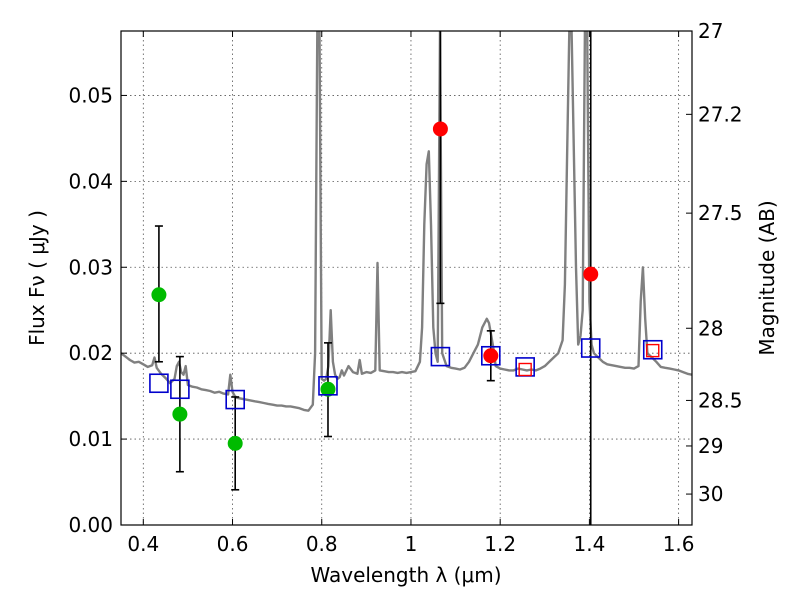 Image resolution: width=800 pixels, height=600 pixels. I want to click on right-tick-label: 30, so click(710, 494).